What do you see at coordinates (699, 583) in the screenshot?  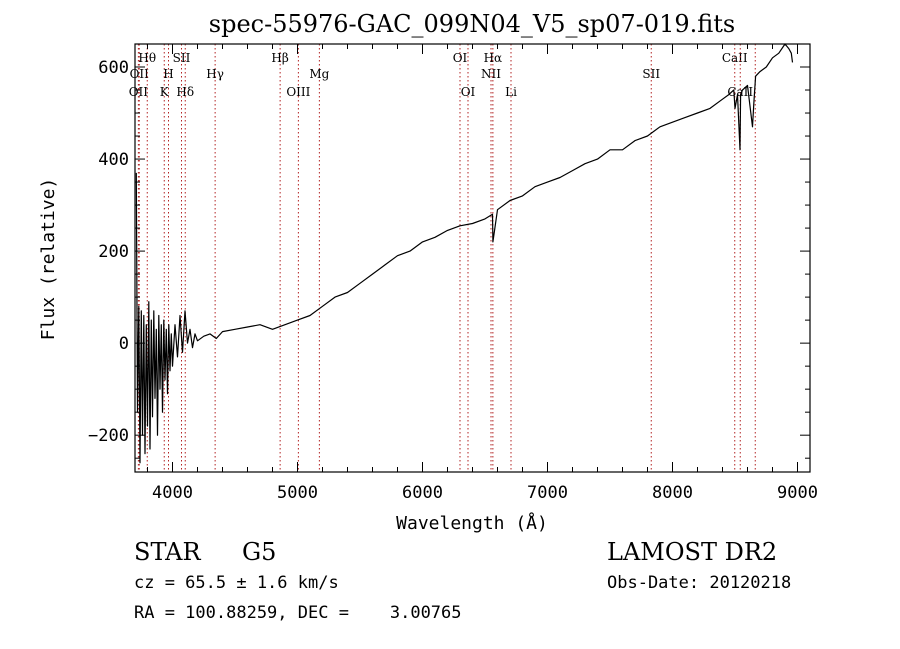 I see `obs-date: Obs-Date: 20120218` at bounding box center [699, 583].